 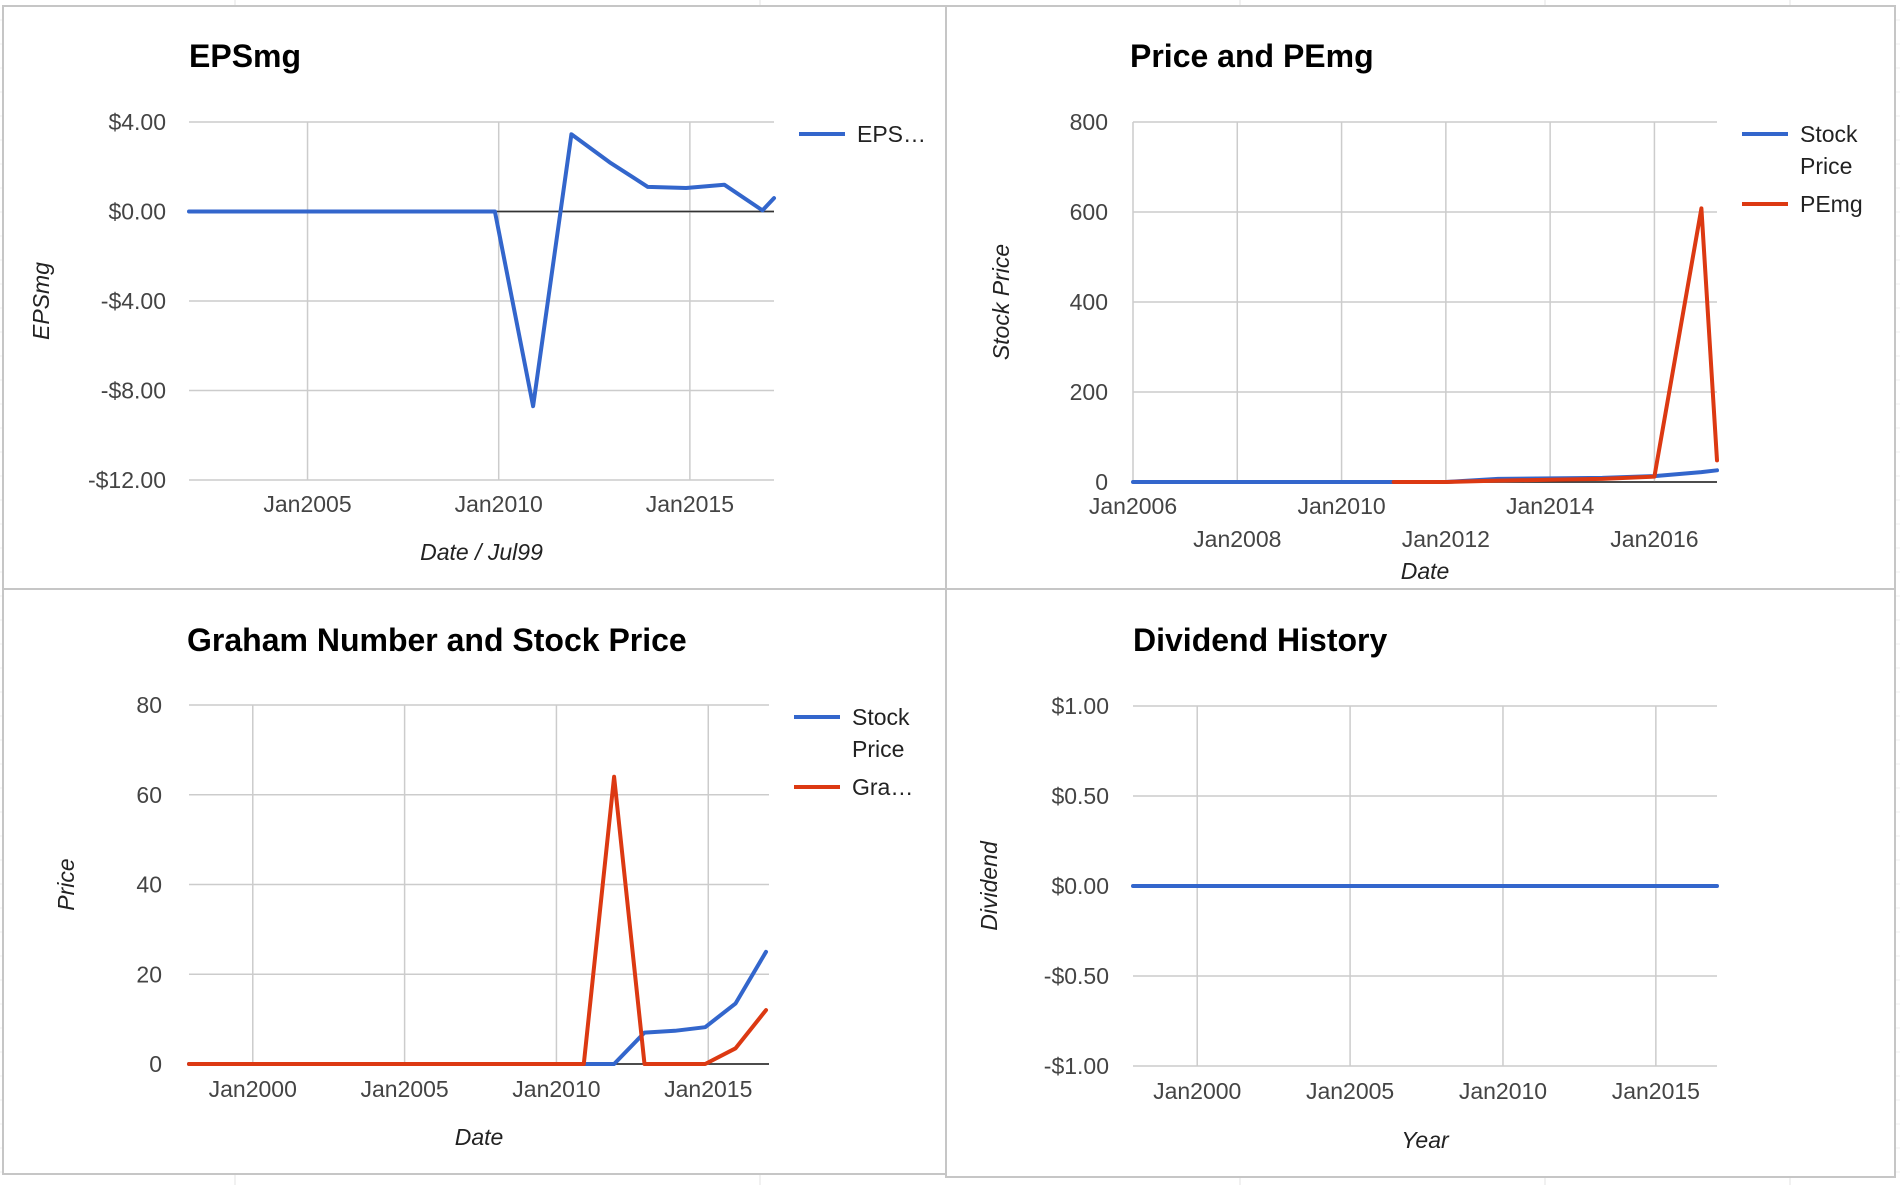 What do you see at coordinates (149, 705) in the screenshot?
I see `y-tick-label: 80` at bounding box center [149, 705].